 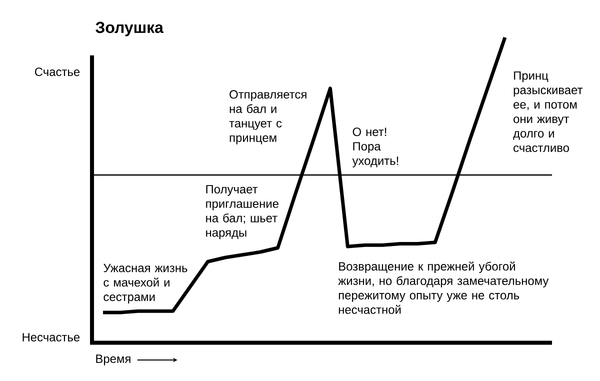 What do you see at coordinates (375, 148) in the screenshot?
I see `annotation: О нет! Пора уходить!` at bounding box center [375, 148].